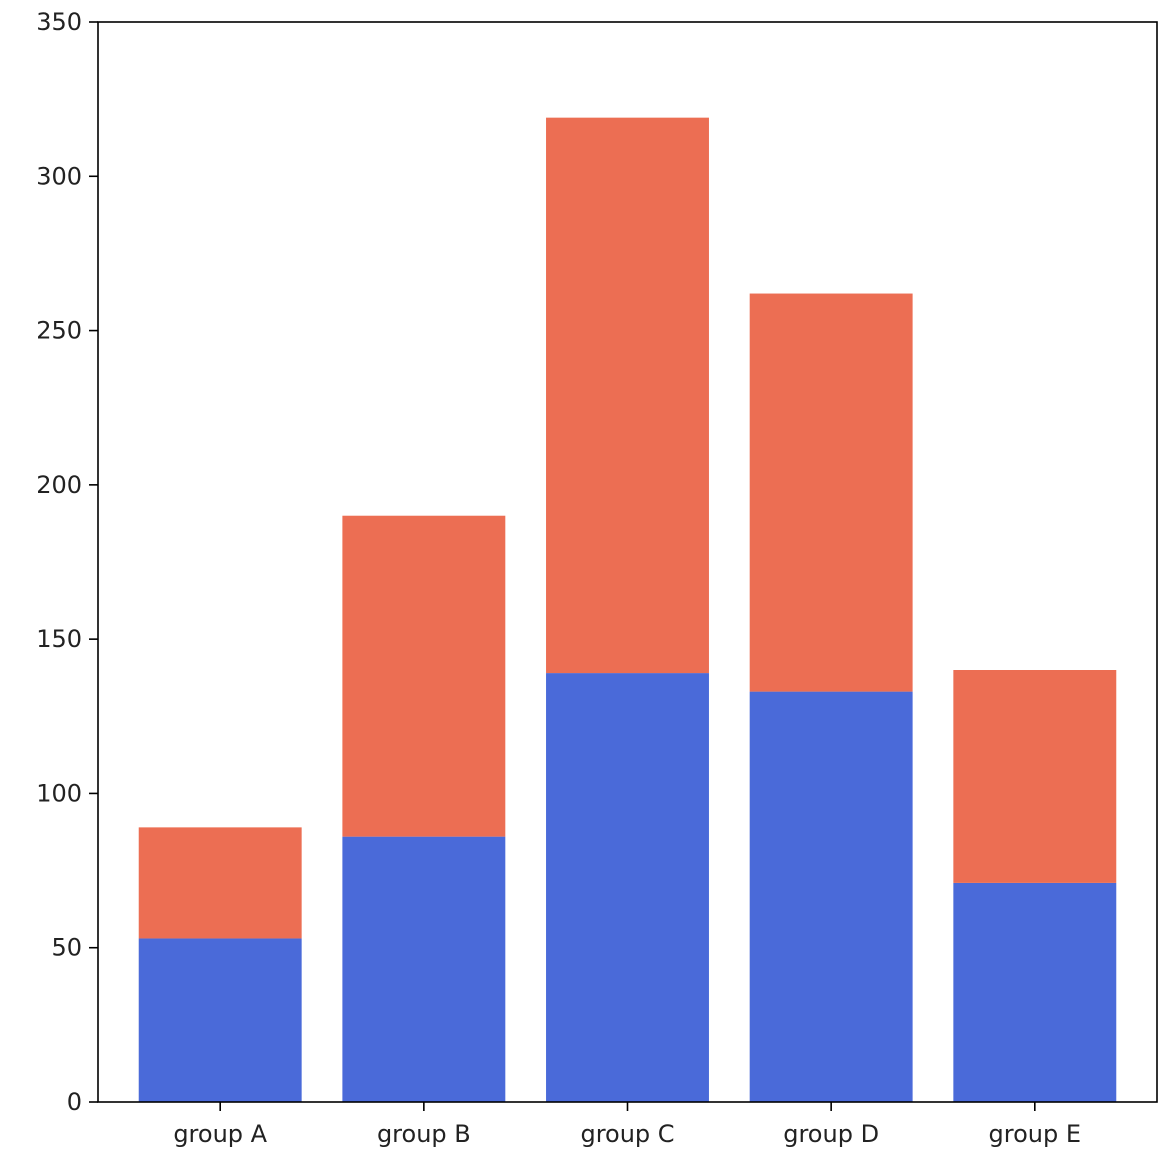 Image resolution: width=1168 pixels, height=1166 pixels. Describe the element at coordinates (831, 492) in the screenshot. I see `bar-series2-group-d` at that location.